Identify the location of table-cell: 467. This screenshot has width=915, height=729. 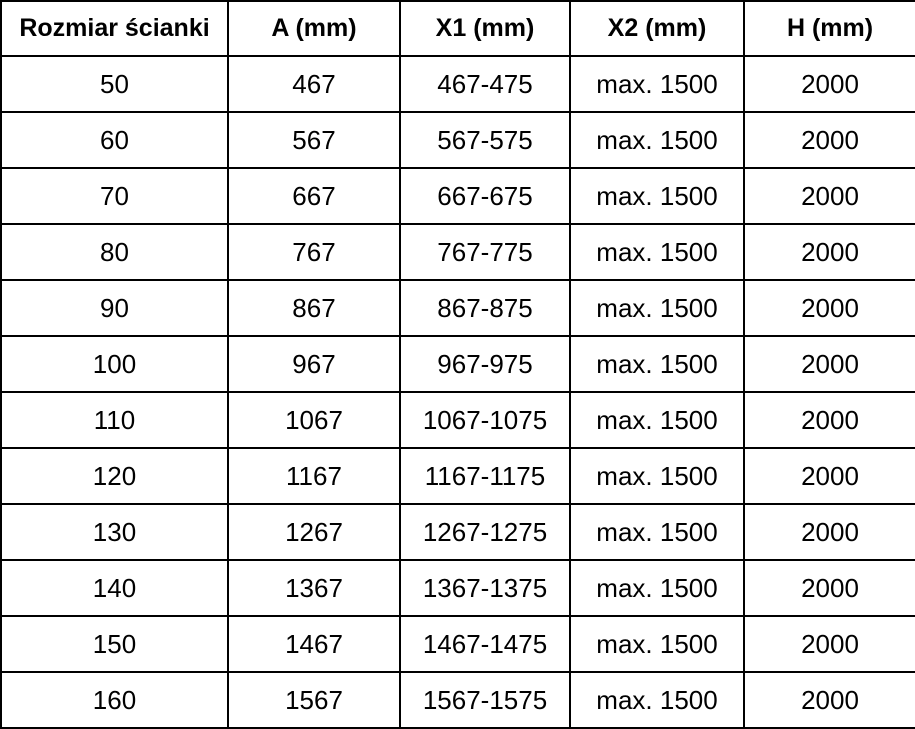
(314, 84).